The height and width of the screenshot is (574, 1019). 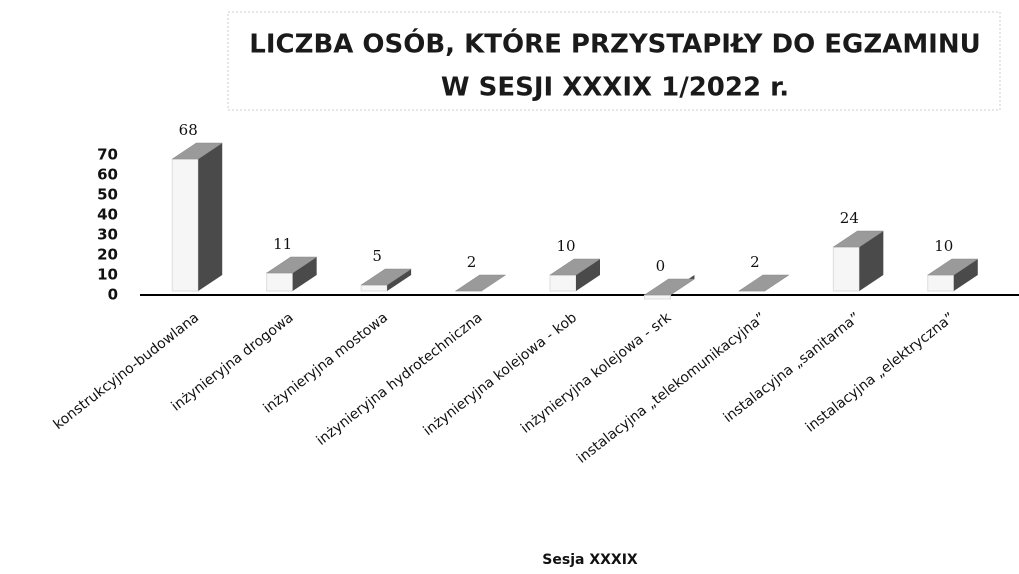 What do you see at coordinates (500, 375) in the screenshot?
I see `x-tick-label: inżynieryjna kolejowa - kob` at bounding box center [500, 375].